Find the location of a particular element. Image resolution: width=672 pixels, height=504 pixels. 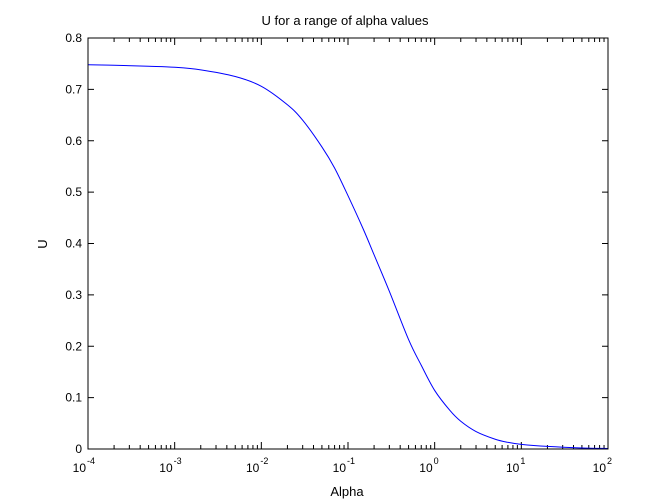

x-tick-exponent: 2 is located at coordinates (609, 461).